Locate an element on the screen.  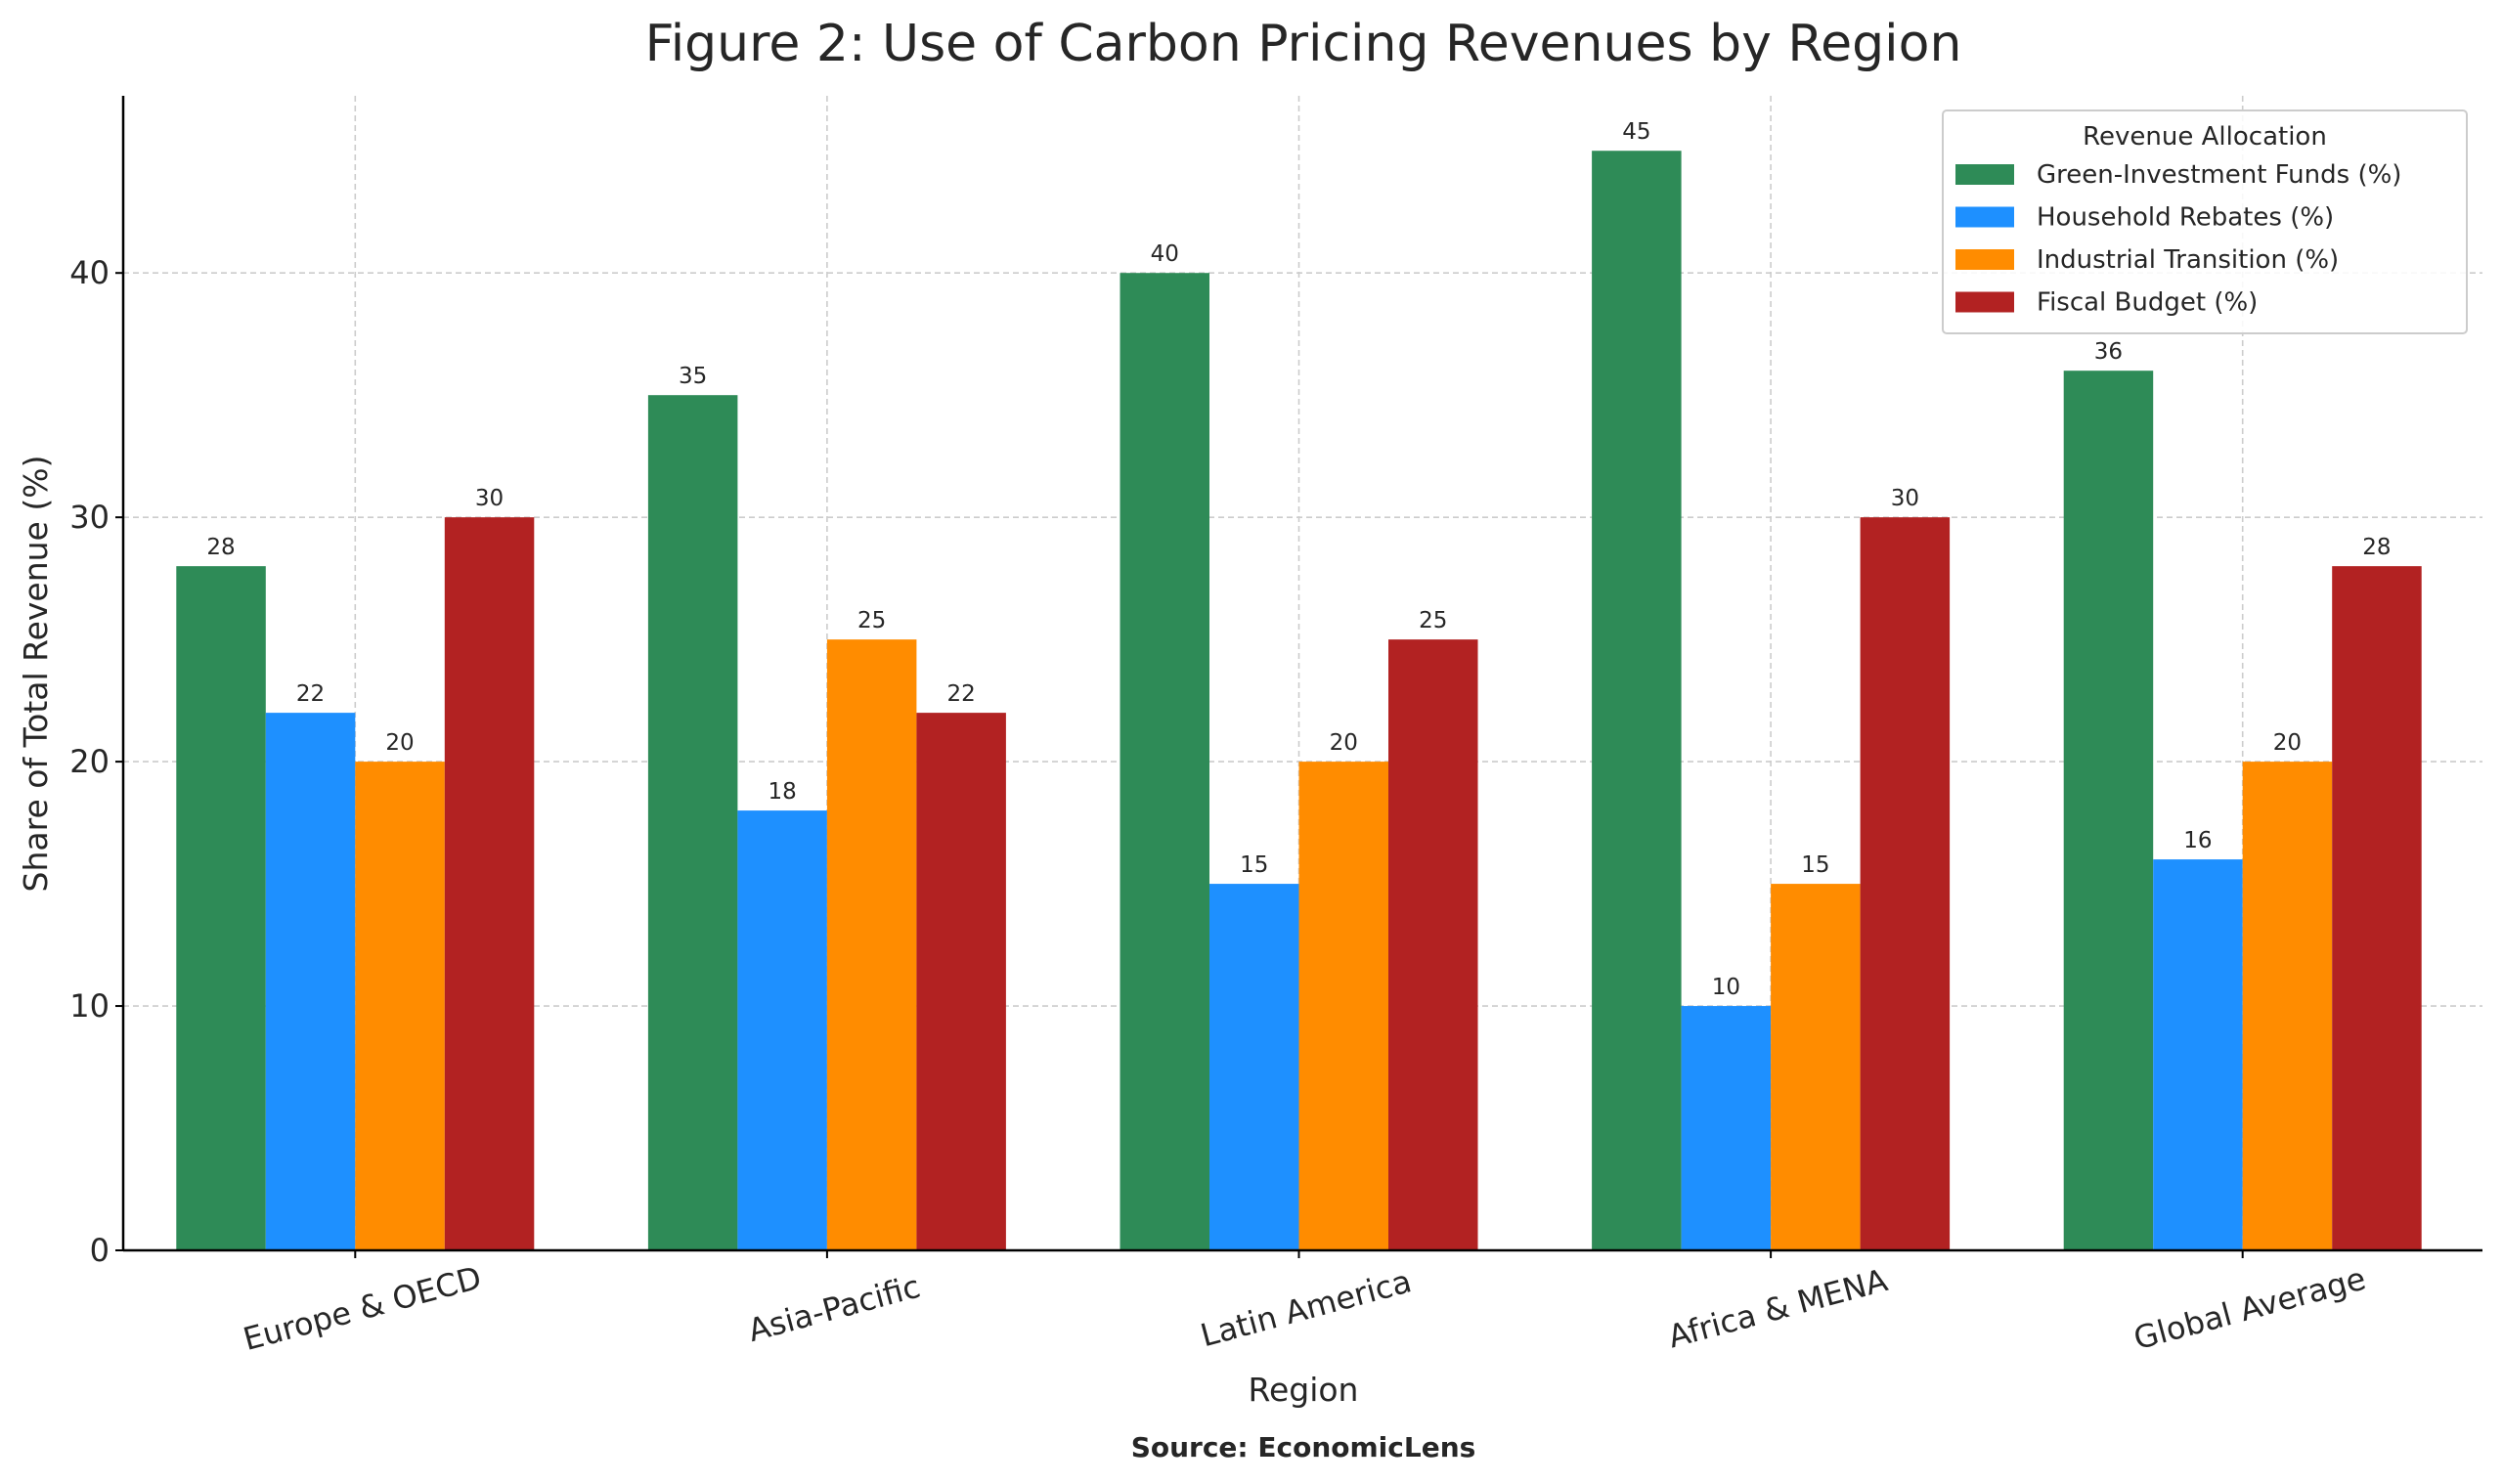
y-tick-label: 20 is located at coordinates (89, 761).